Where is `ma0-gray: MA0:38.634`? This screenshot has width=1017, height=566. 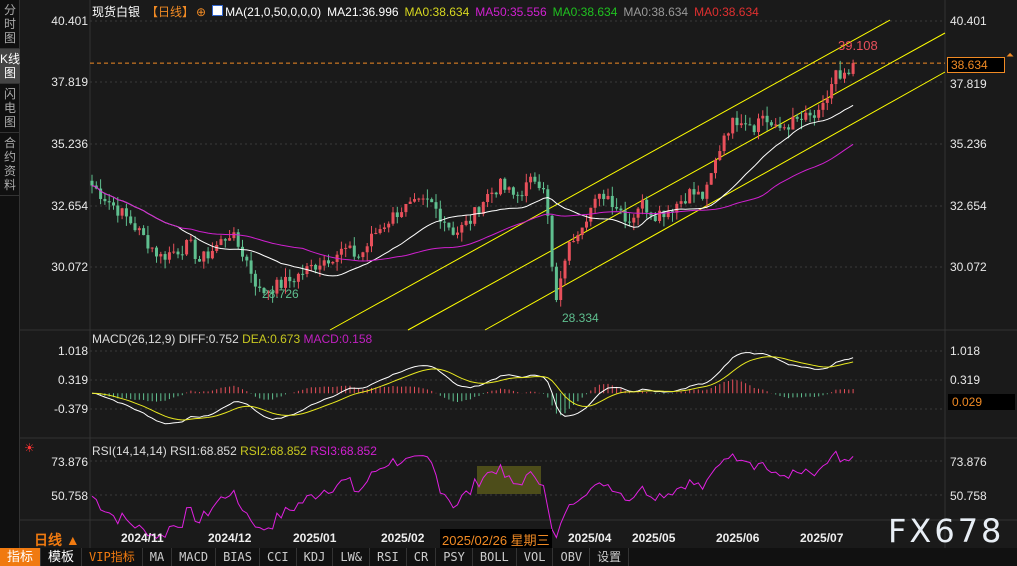
ma0-gray: MA0:38.634 is located at coordinates (656, 12).